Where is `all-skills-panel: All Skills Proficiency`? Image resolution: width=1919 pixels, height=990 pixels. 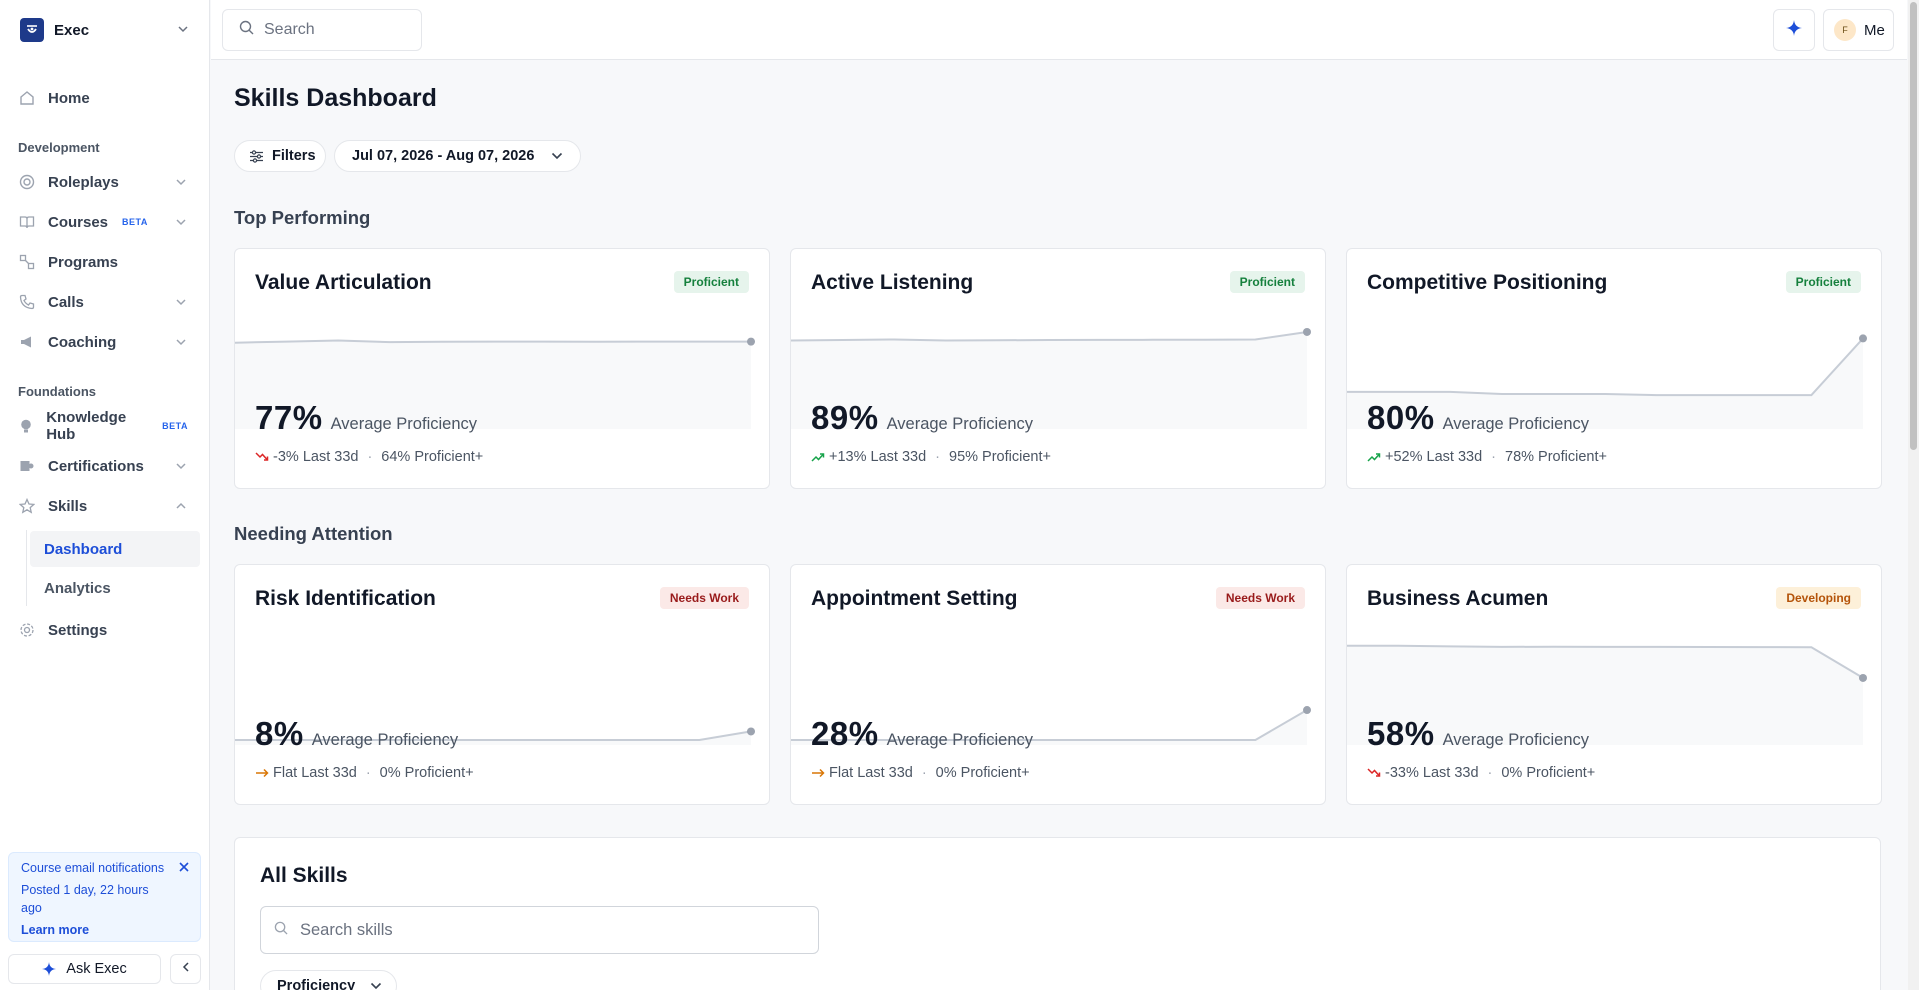 all-skills-panel: All Skills Proficiency is located at coordinates (1057, 913).